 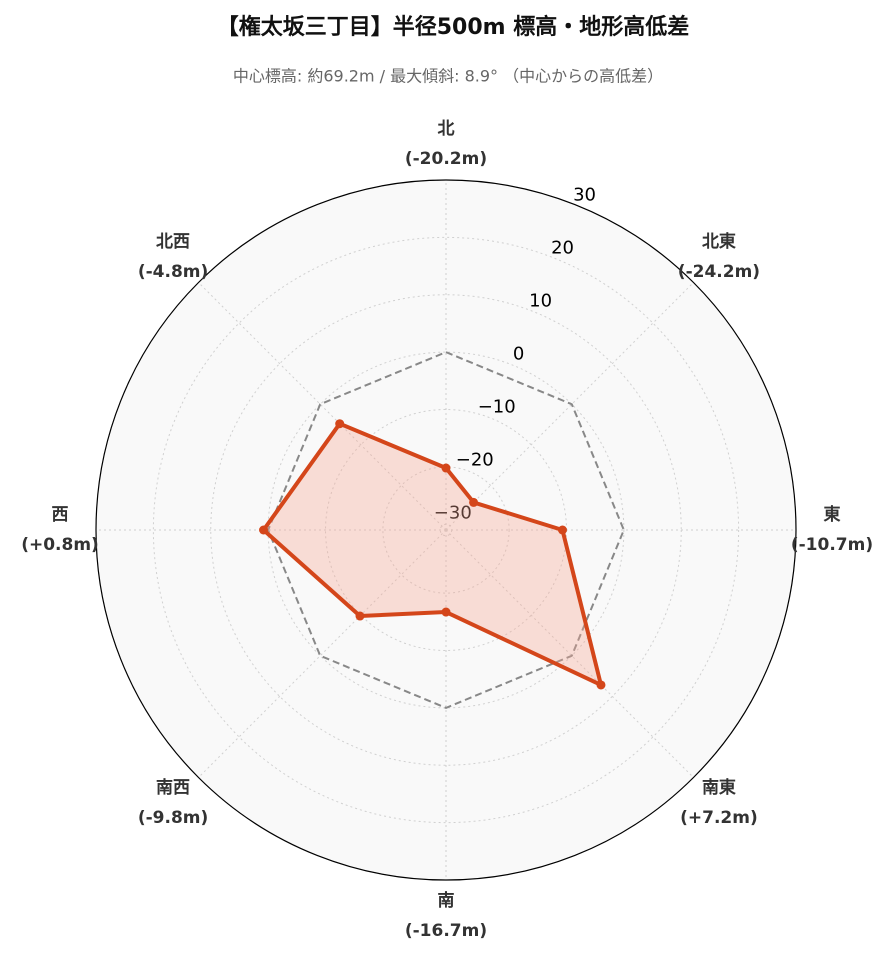 What do you see at coordinates (832, 545) in the screenshot?
I see `value-label: (-10.7m)` at bounding box center [832, 545].